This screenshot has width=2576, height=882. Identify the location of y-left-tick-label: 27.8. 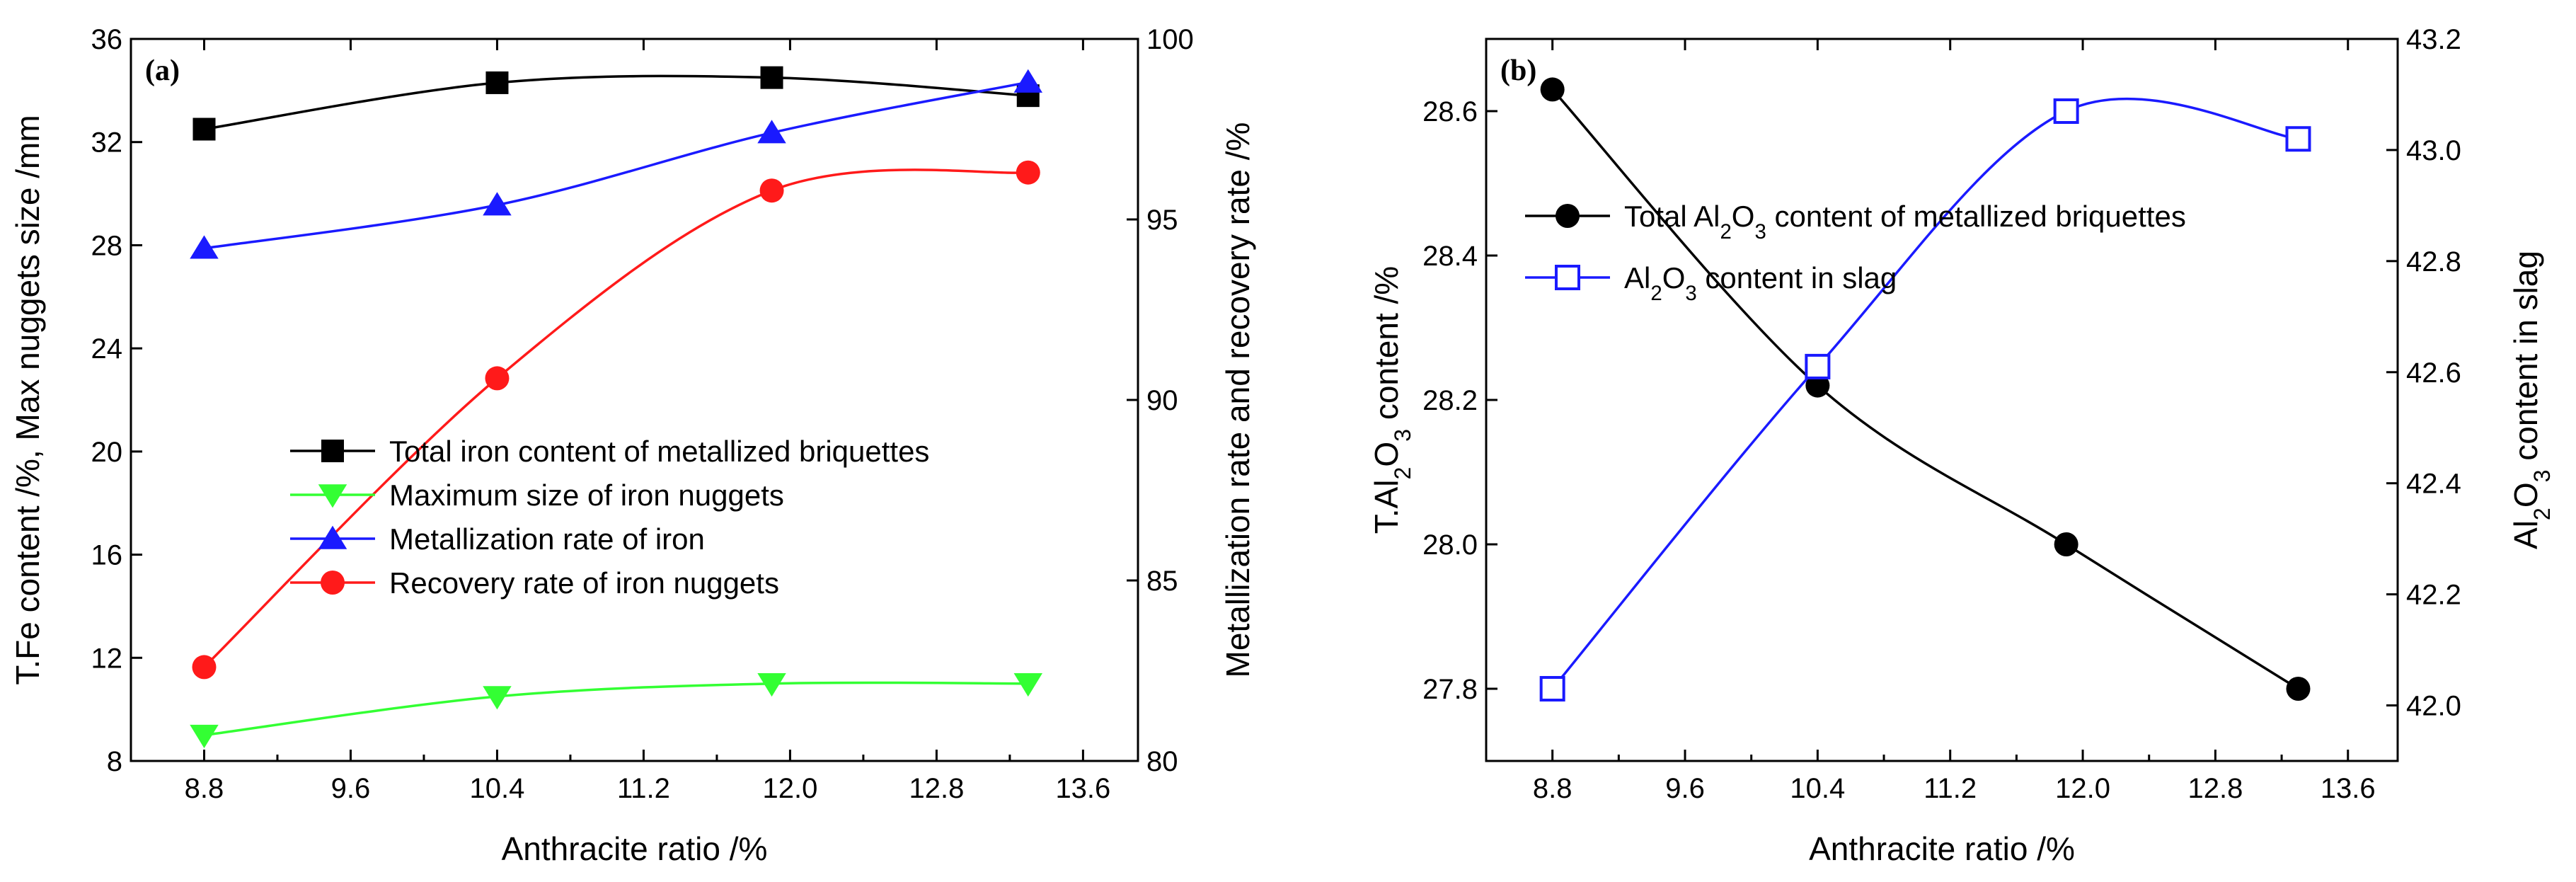
(1450, 689).